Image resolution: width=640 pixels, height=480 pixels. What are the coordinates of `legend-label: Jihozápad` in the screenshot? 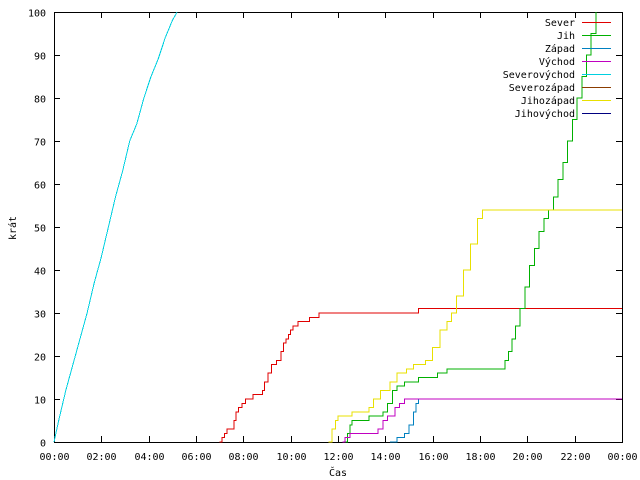 It's located at (548, 101).